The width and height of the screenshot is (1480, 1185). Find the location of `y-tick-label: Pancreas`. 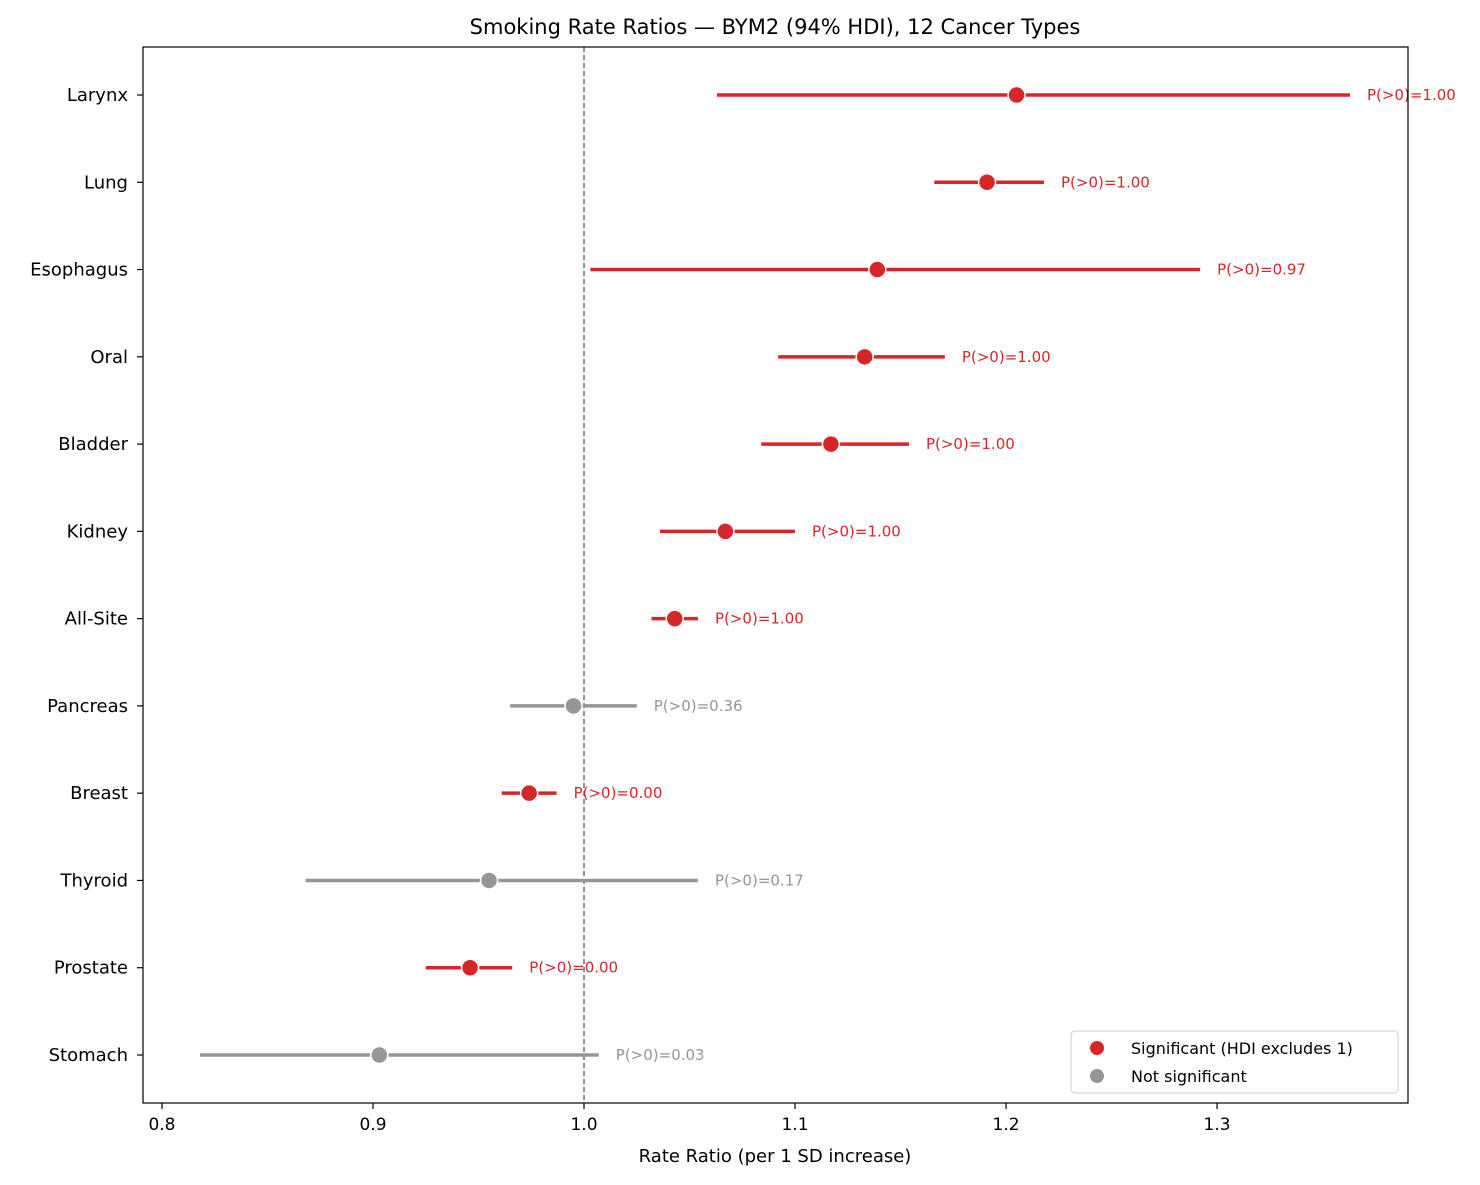

y-tick-label: Pancreas is located at coordinates (87, 706).